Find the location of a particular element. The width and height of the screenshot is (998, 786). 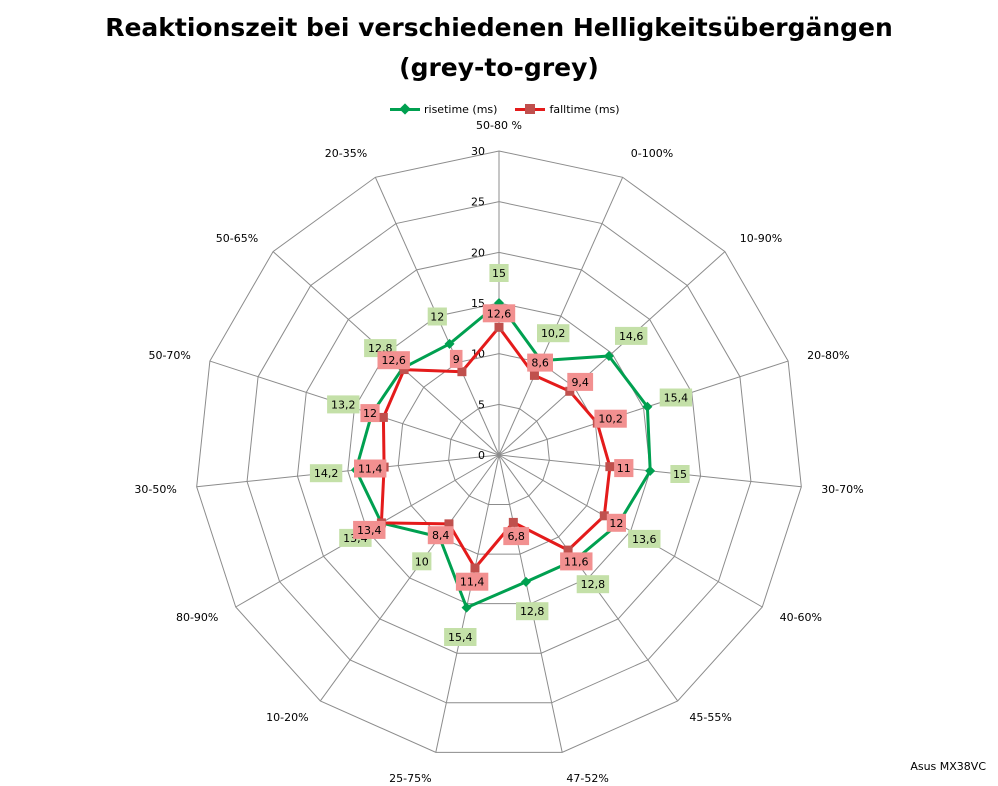

data-label-risetime: 14,6 is located at coordinates (631, 335).